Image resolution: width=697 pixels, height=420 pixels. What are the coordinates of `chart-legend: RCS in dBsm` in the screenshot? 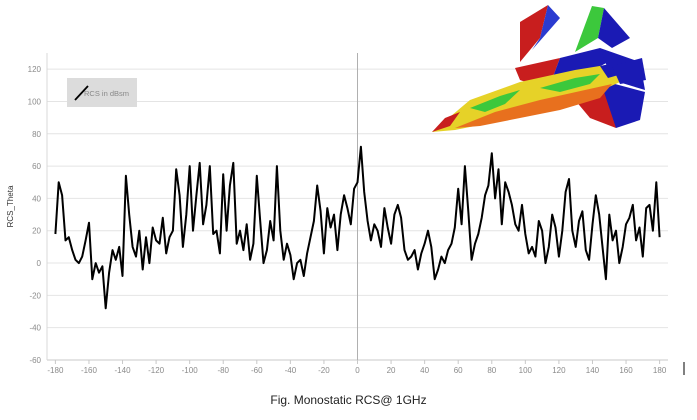 It's located at (102, 92).